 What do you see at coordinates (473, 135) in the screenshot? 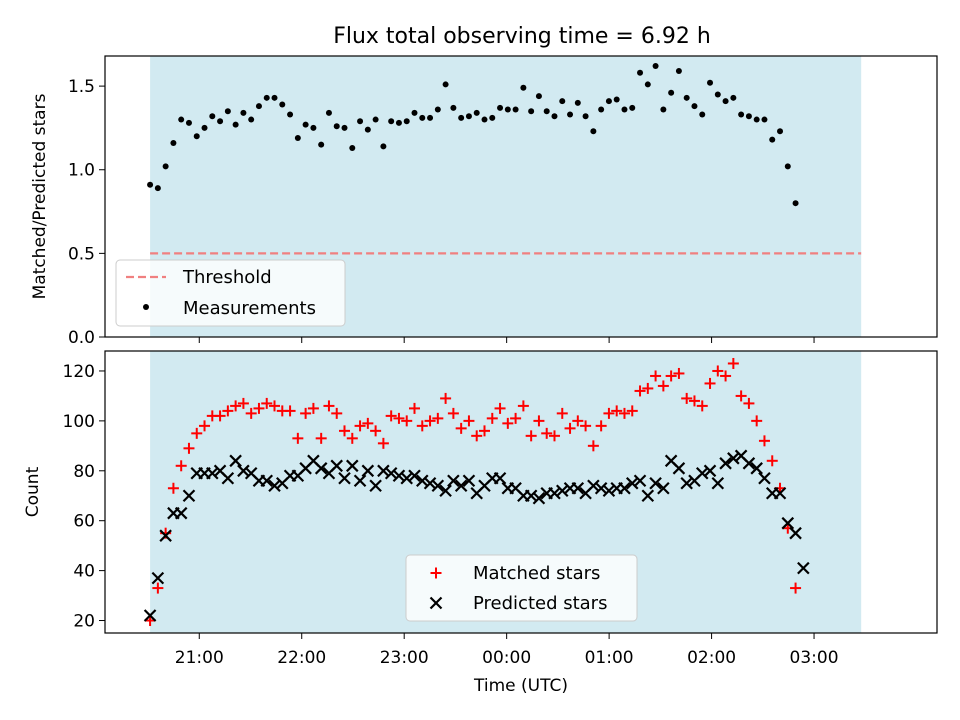
I see `measurement-points` at bounding box center [473, 135].